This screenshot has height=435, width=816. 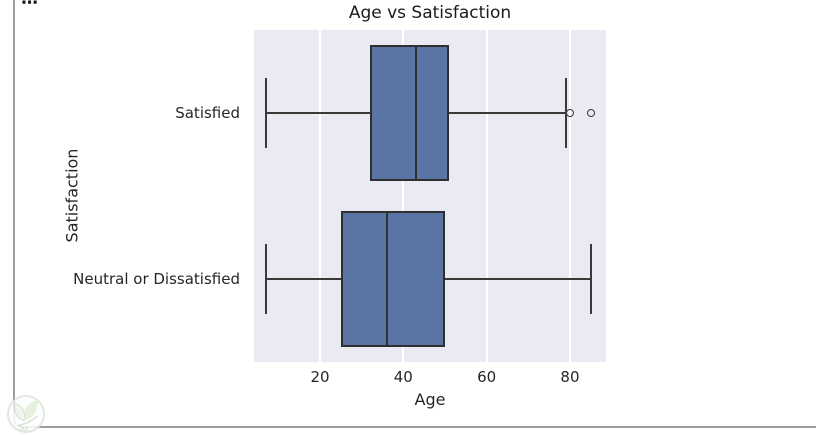 What do you see at coordinates (72, 195) in the screenshot?
I see `y-axis-label: Satisfaction` at bounding box center [72, 195].